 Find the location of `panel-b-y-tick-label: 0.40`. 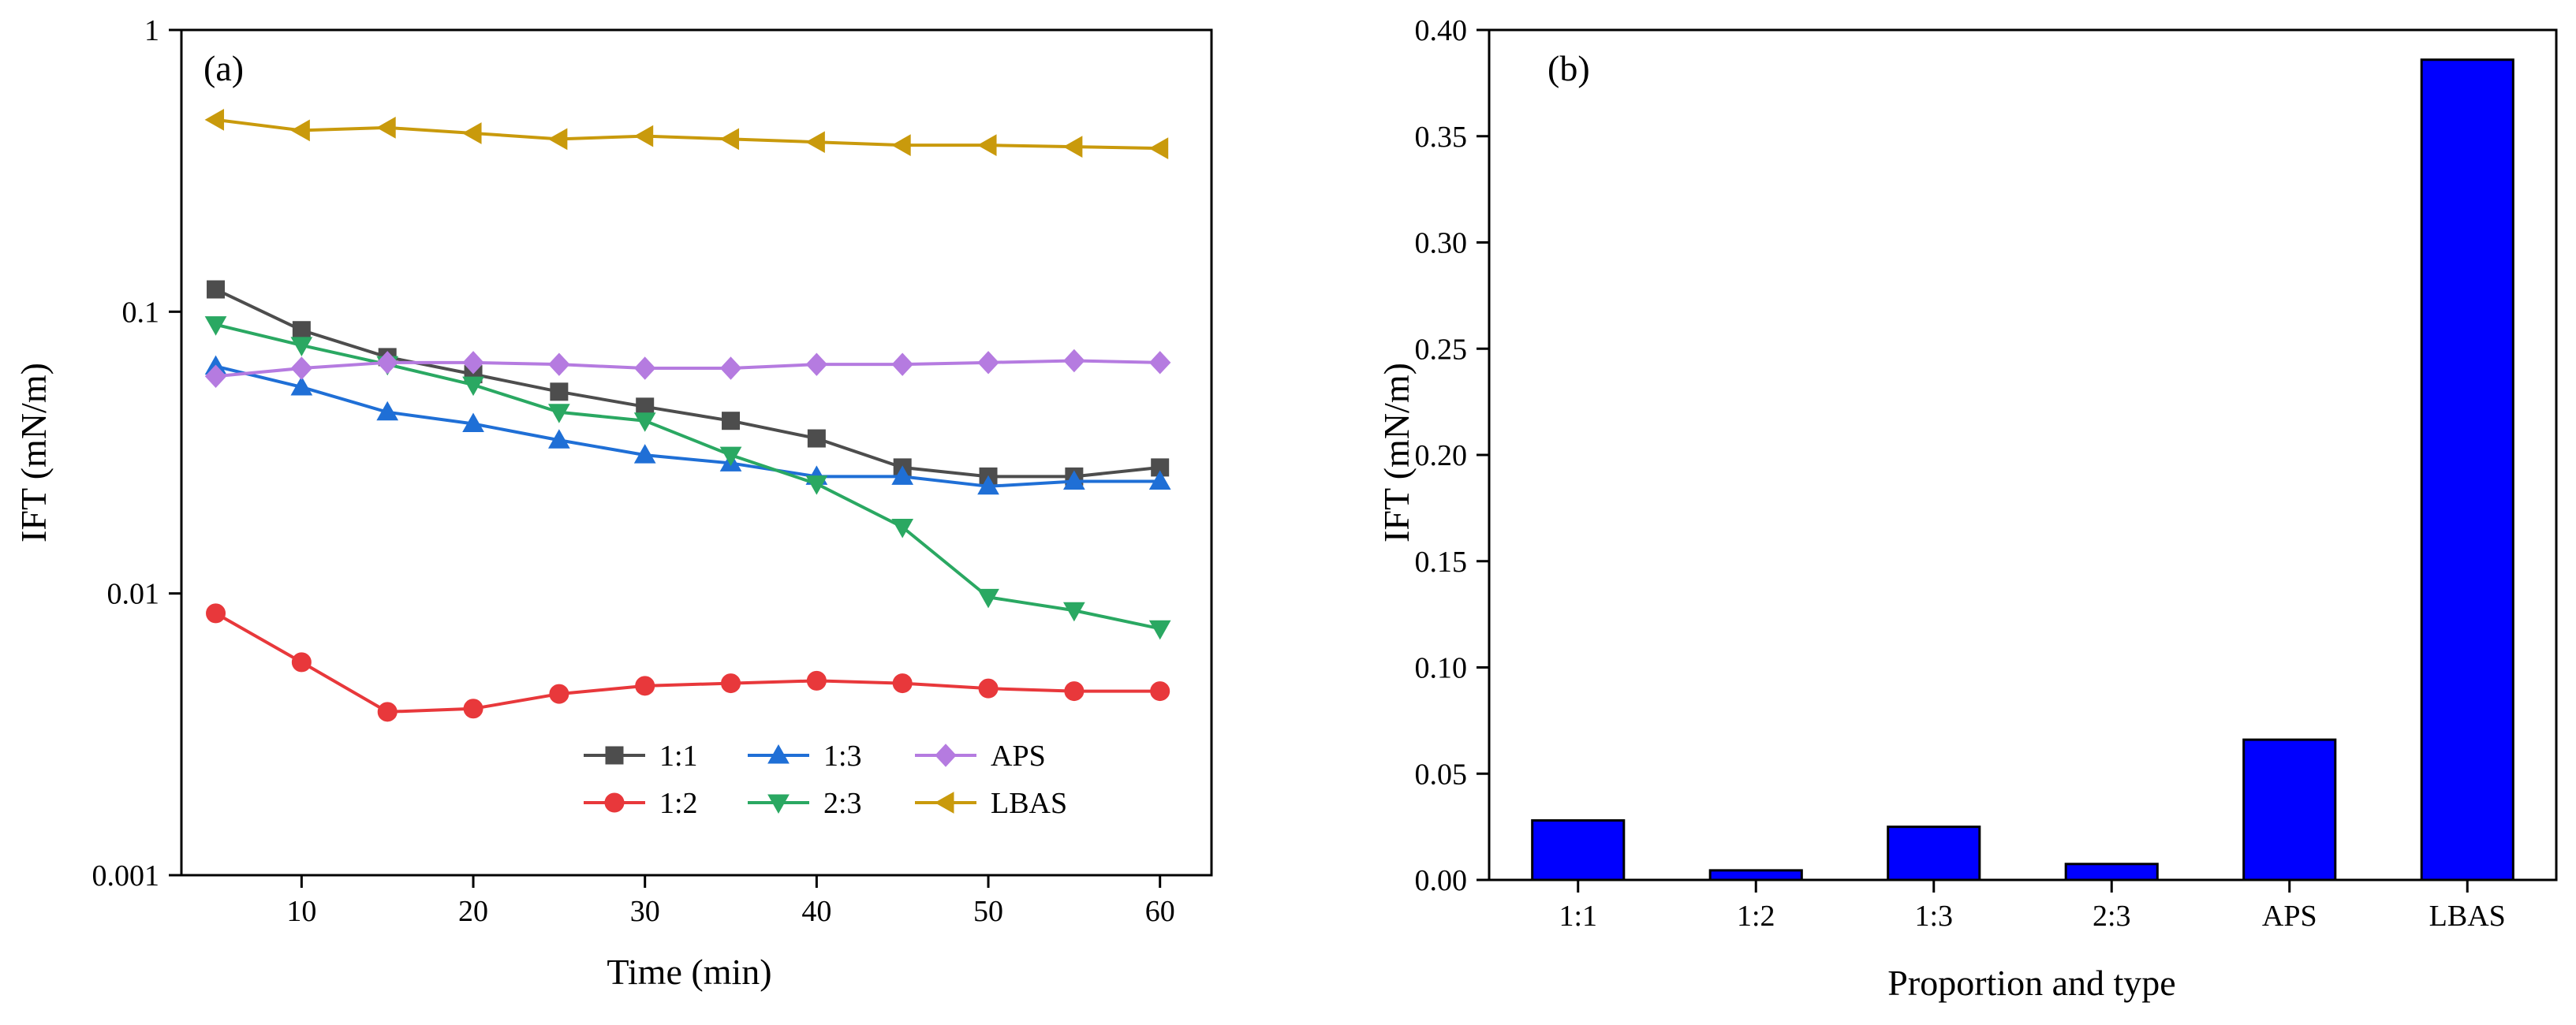

panel-b-y-tick-label: 0.40 is located at coordinates (1441, 30).